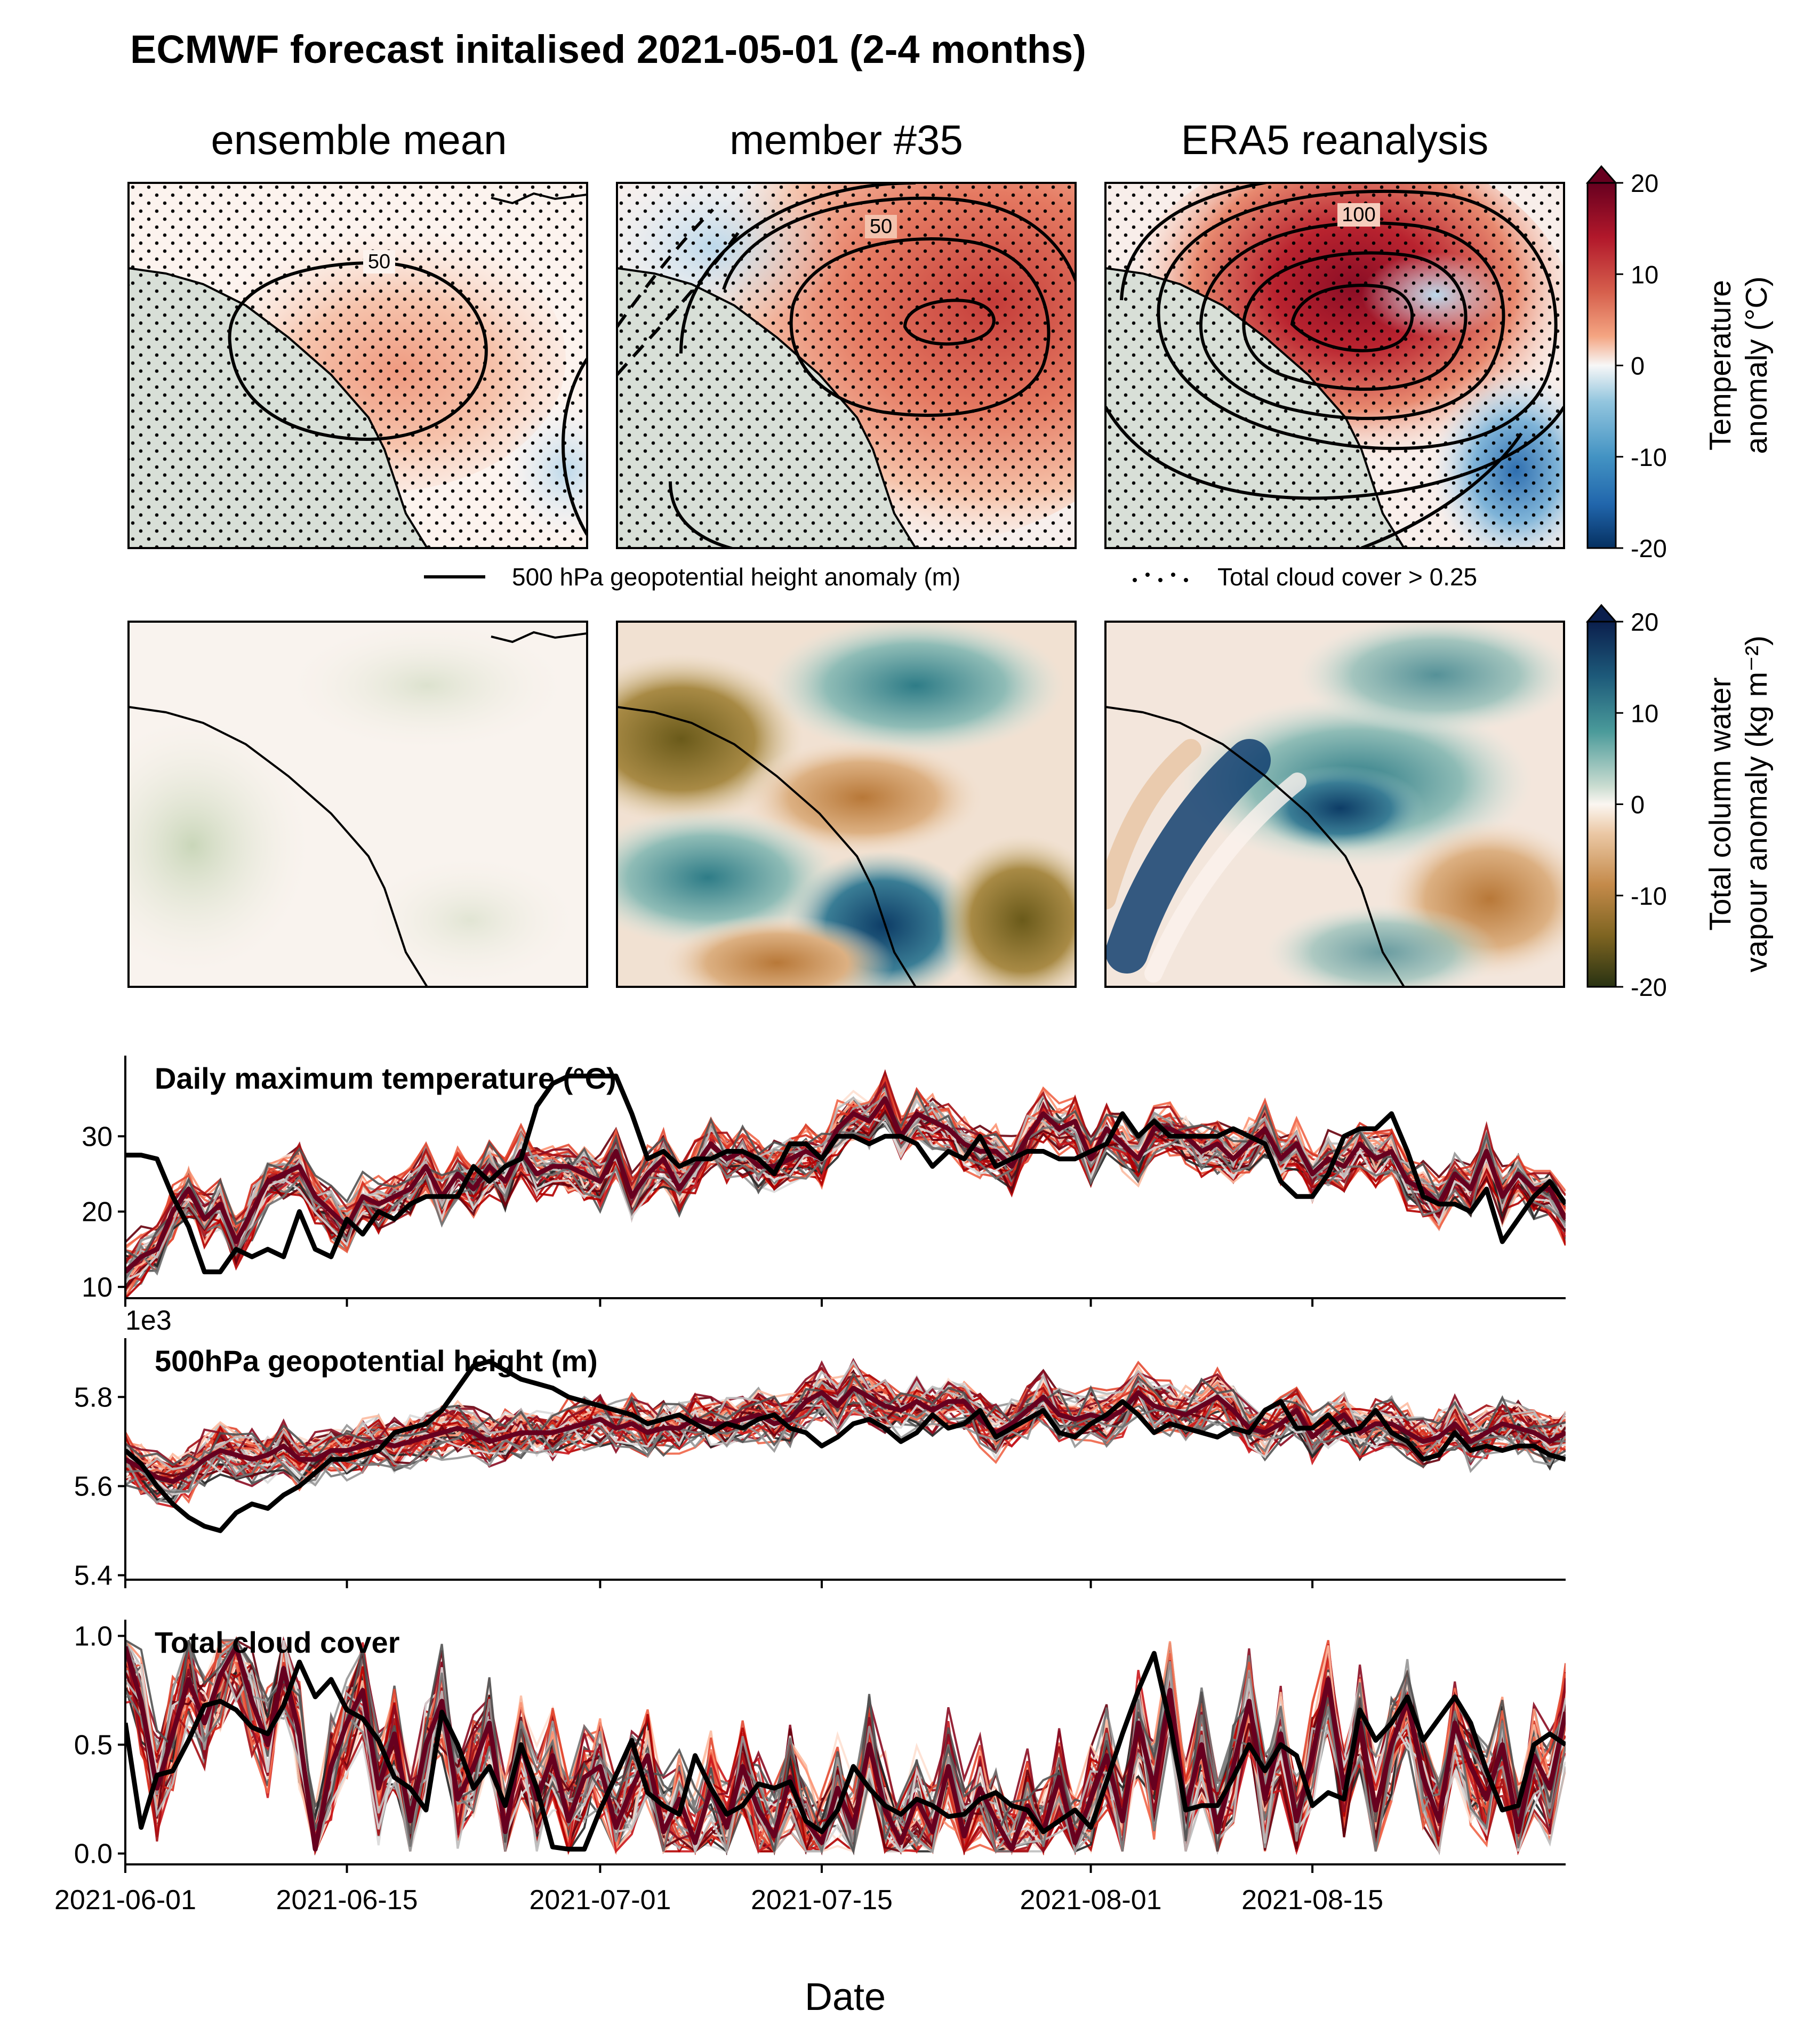 The height and width of the screenshot is (2027, 1820). Describe the element at coordinates (376, 1361) in the screenshot. I see `panel-title: 500hPa geopotential height (m)` at that location.